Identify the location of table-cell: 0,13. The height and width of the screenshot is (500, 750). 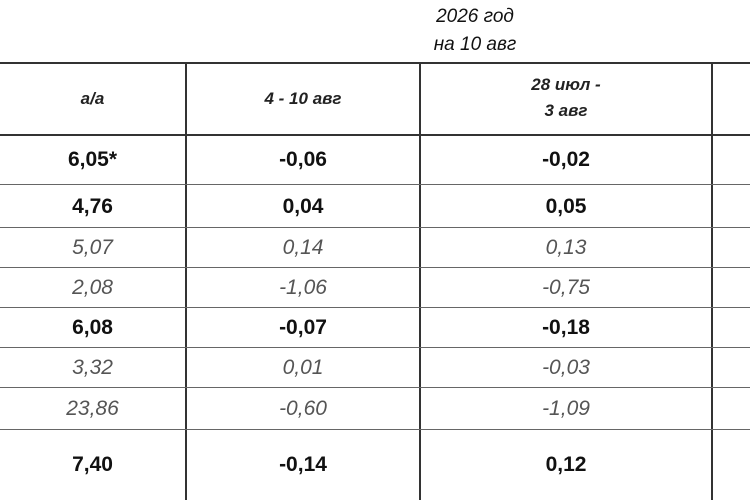
(566, 247).